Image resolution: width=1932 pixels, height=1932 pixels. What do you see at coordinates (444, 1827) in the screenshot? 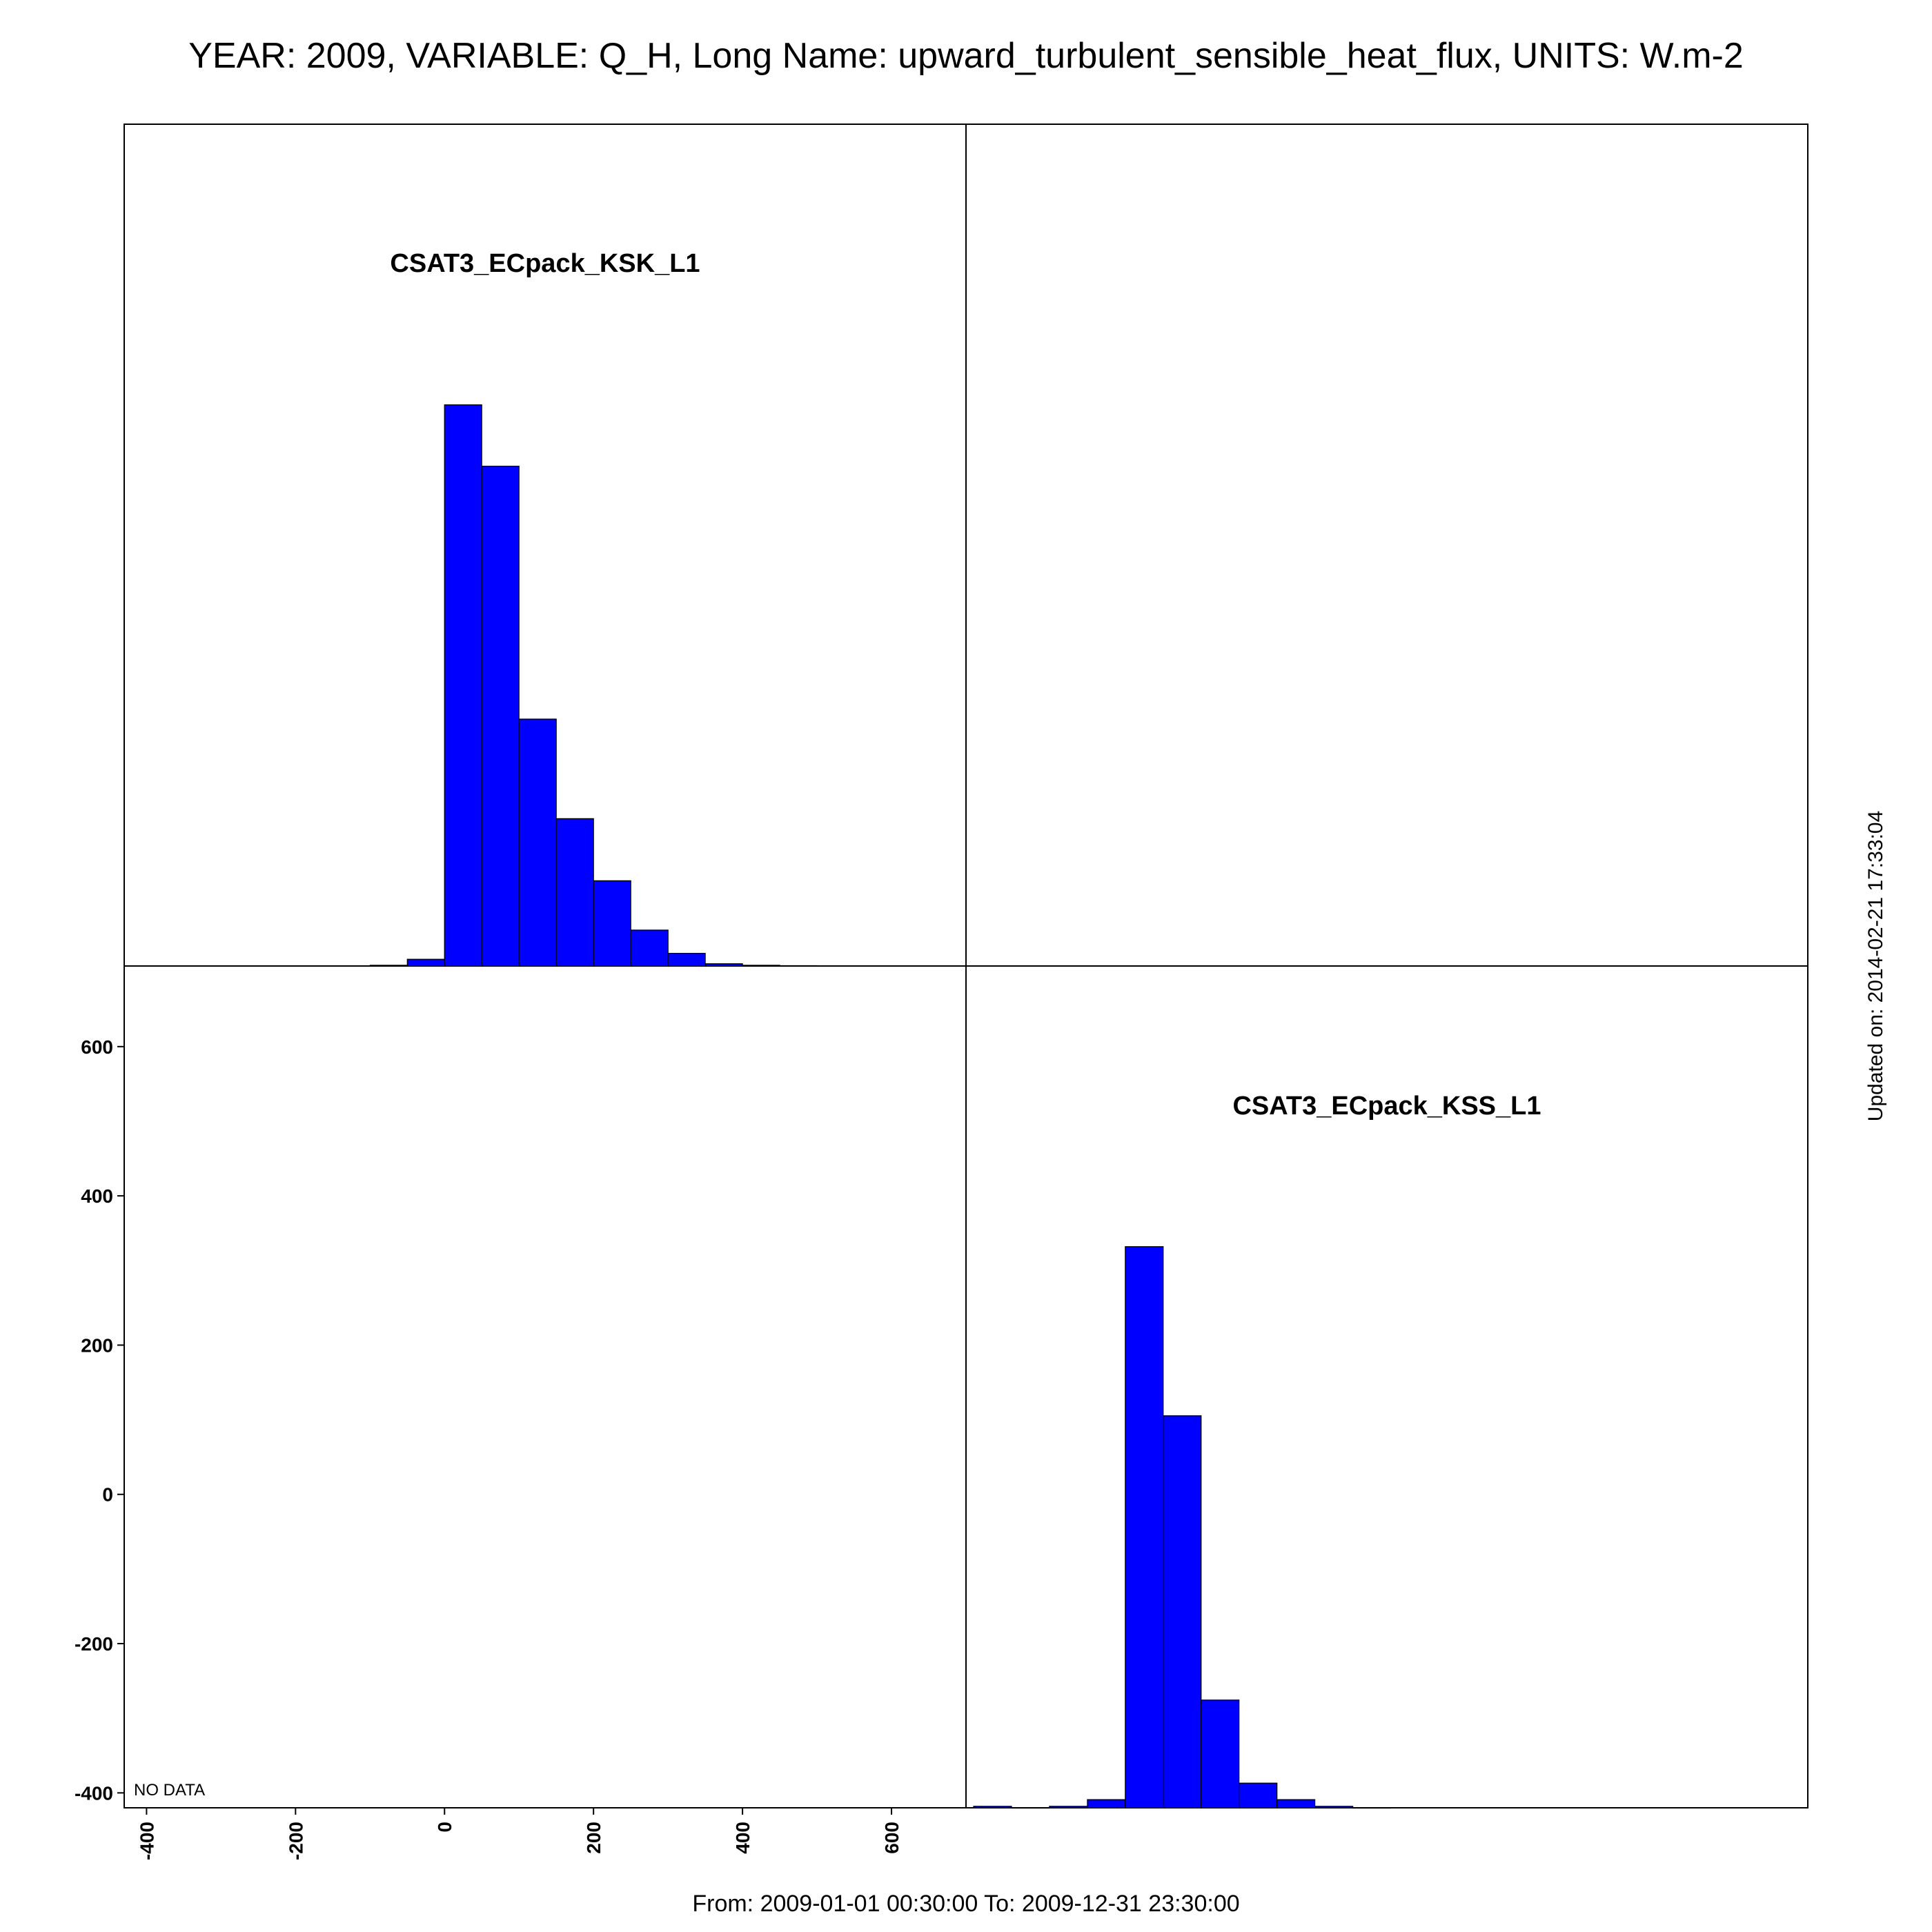
I see `x-tick-label-2: 0` at bounding box center [444, 1827].